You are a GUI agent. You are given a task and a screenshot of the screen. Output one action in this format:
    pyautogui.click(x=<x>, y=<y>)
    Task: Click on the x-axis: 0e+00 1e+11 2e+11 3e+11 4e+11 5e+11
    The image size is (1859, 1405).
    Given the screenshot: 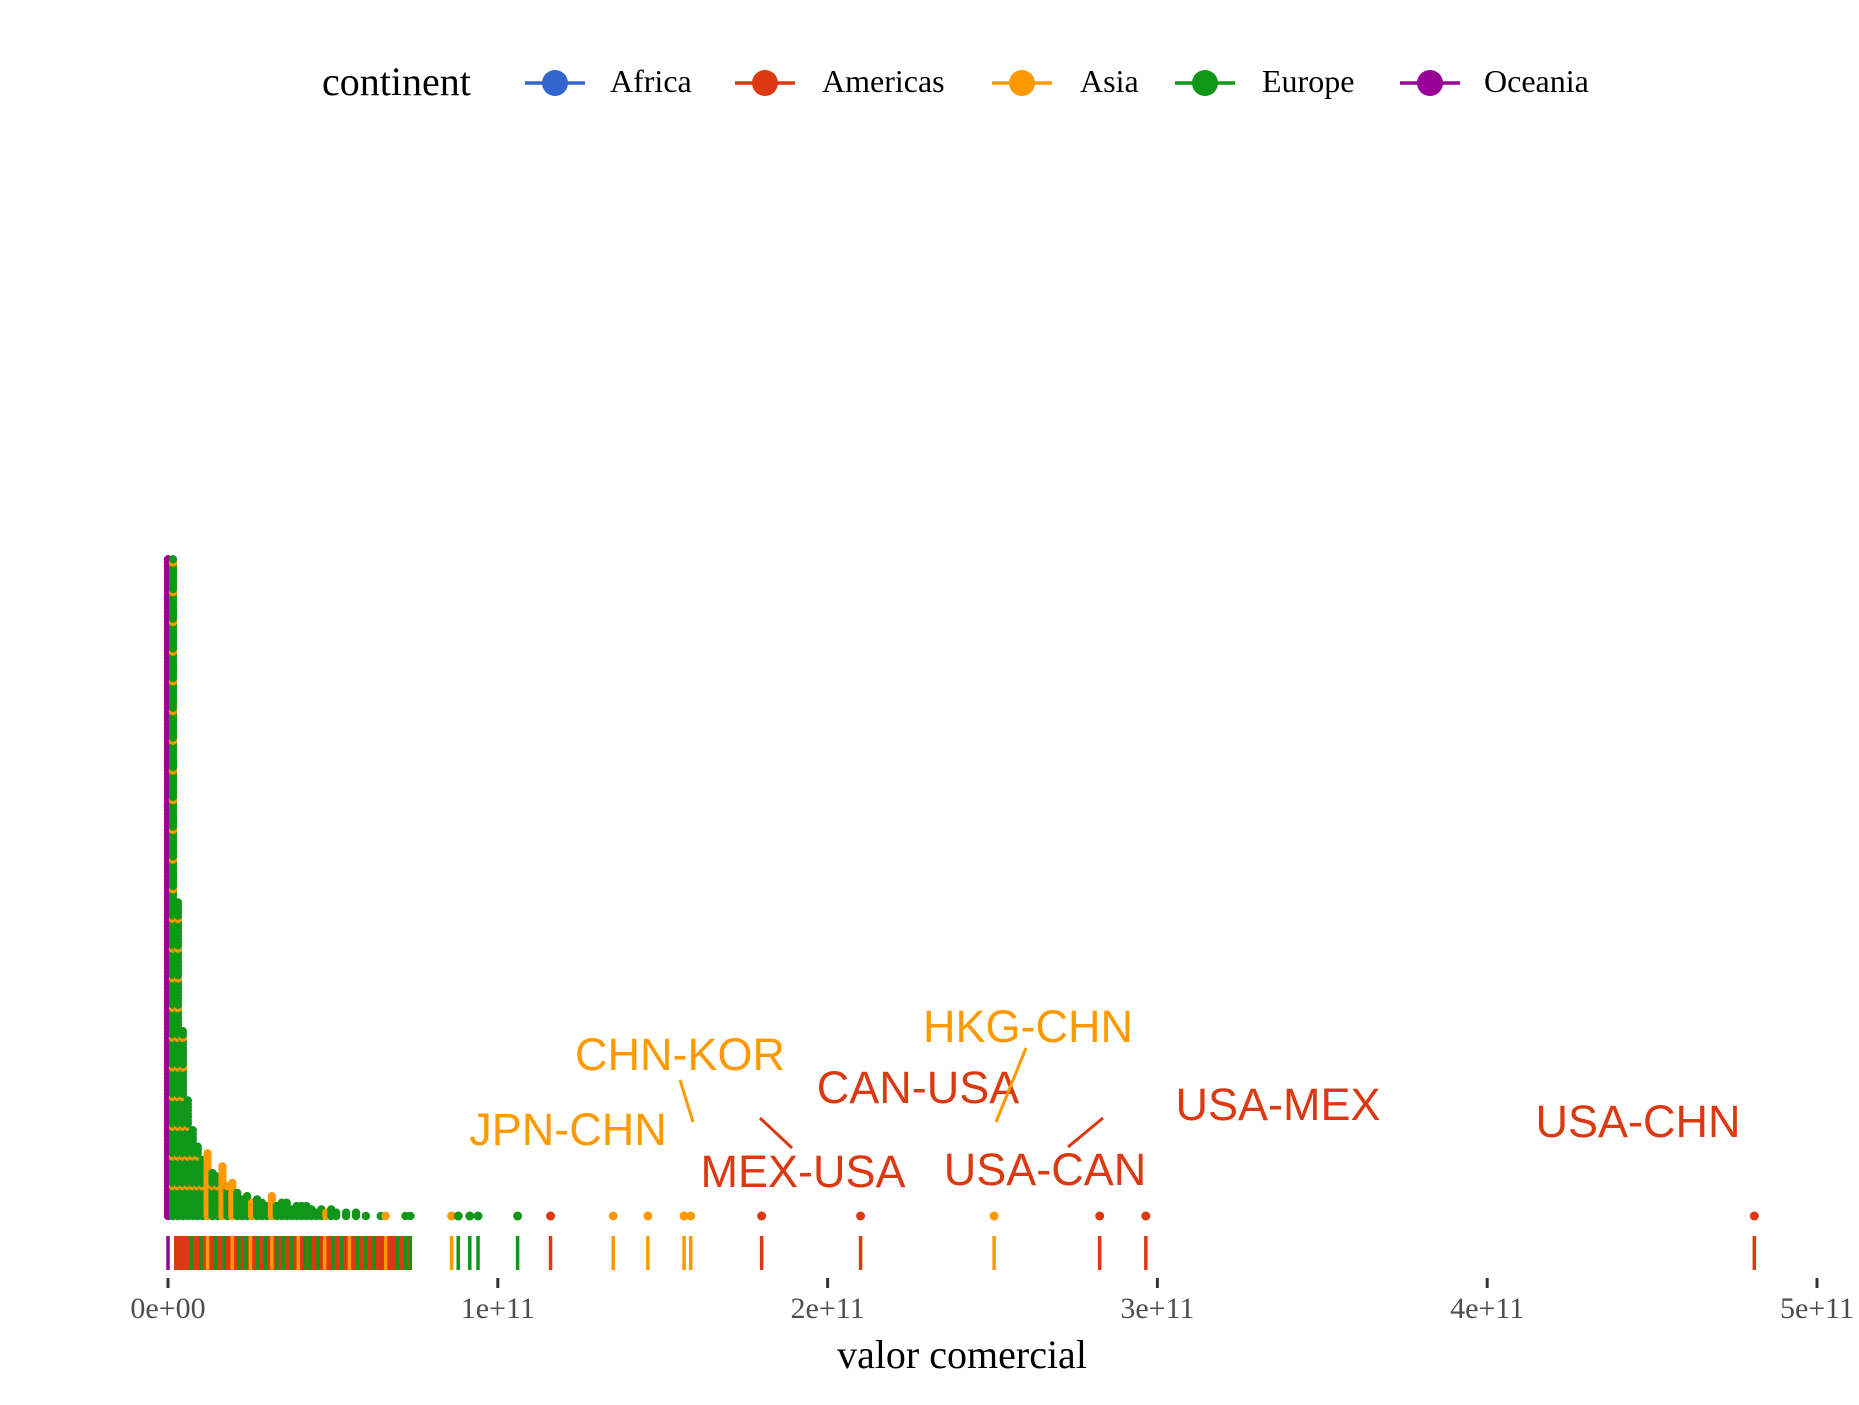 What is the action you would take?
    pyautogui.click(x=992, y=1301)
    